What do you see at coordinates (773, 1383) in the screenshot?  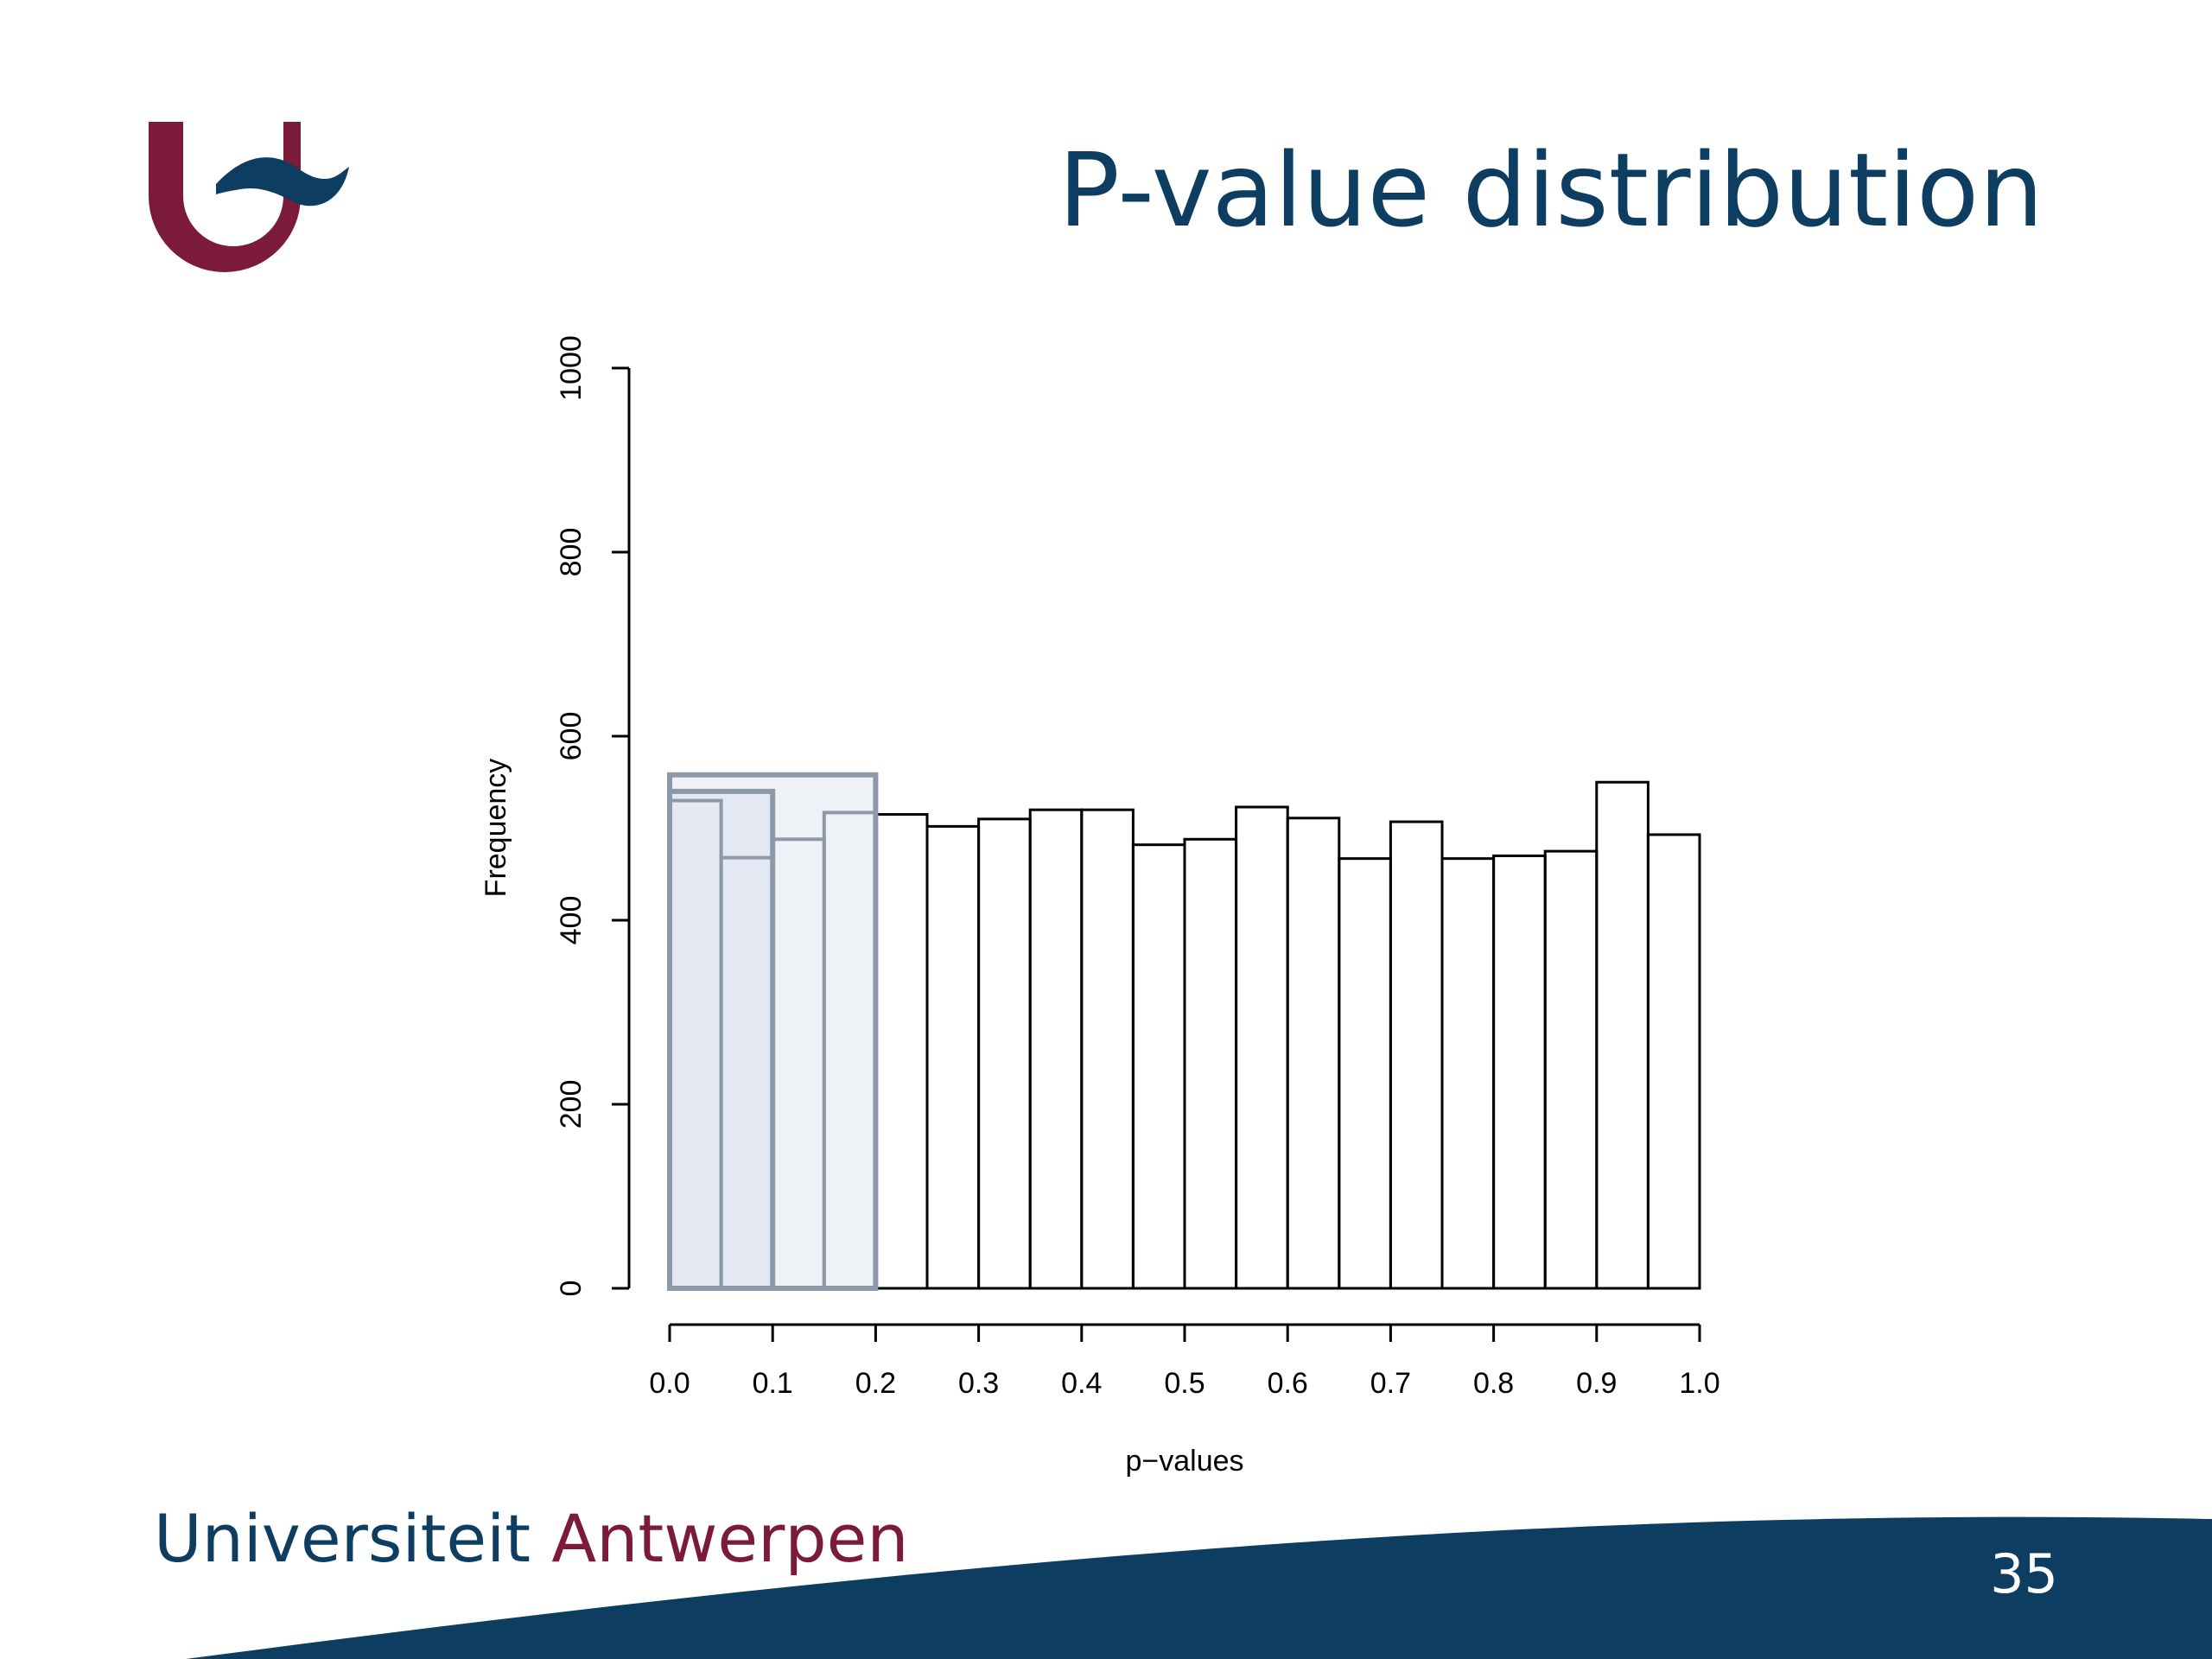 I see `x-tick-label: 0.1` at bounding box center [773, 1383].